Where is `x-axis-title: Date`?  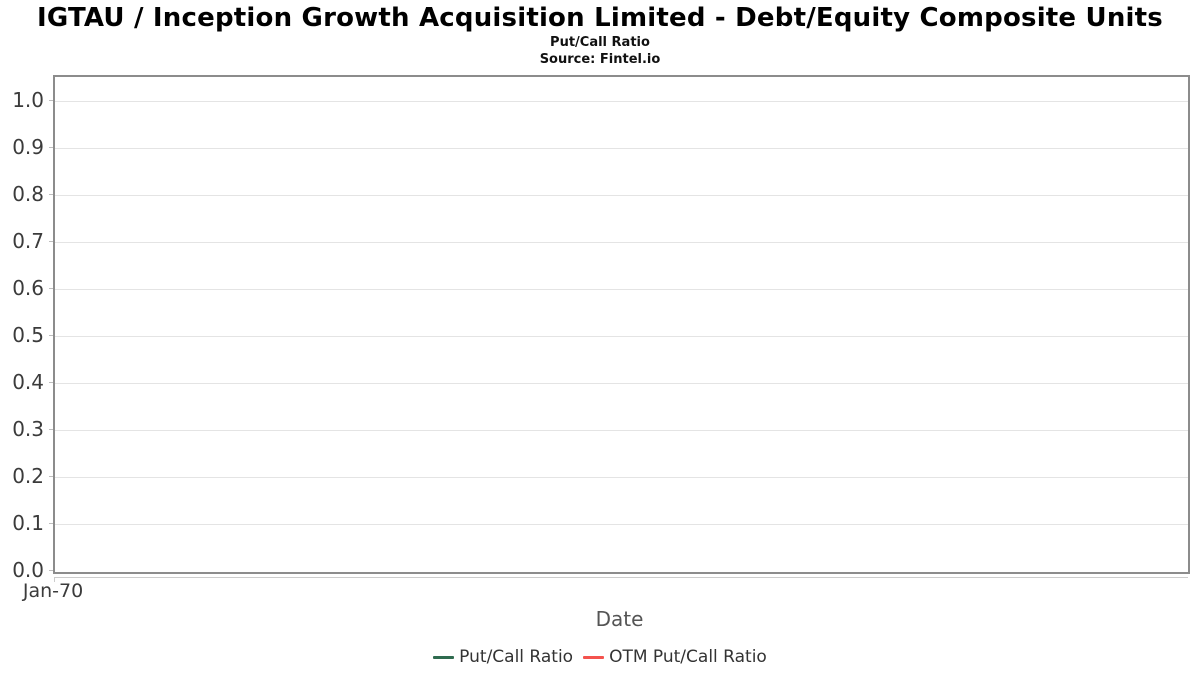
x-axis-title: Date is located at coordinates (619, 619).